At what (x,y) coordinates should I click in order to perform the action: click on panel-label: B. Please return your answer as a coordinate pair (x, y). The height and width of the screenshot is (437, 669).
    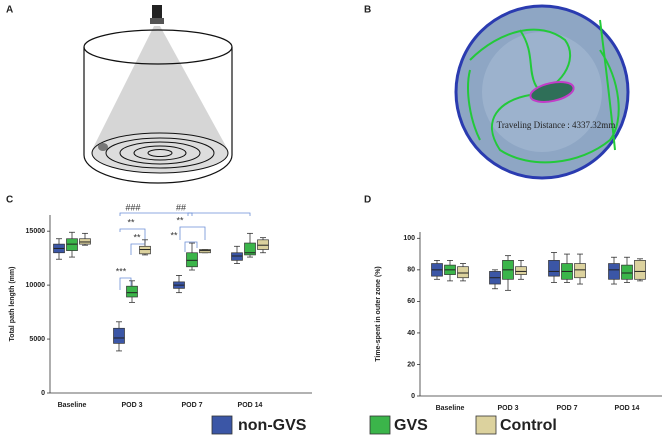
    Looking at the image, I should click on (367, 10).